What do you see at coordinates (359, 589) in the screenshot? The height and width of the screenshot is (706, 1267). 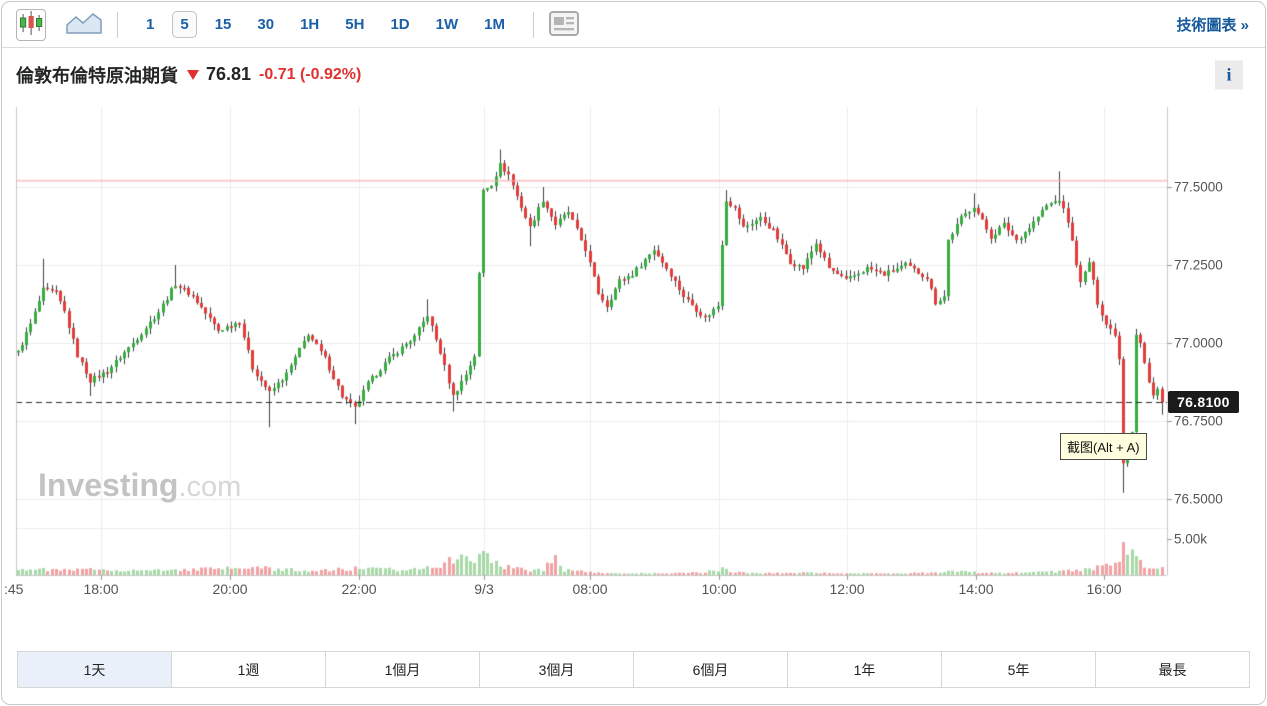 I see `x-axis-label: 22:00` at bounding box center [359, 589].